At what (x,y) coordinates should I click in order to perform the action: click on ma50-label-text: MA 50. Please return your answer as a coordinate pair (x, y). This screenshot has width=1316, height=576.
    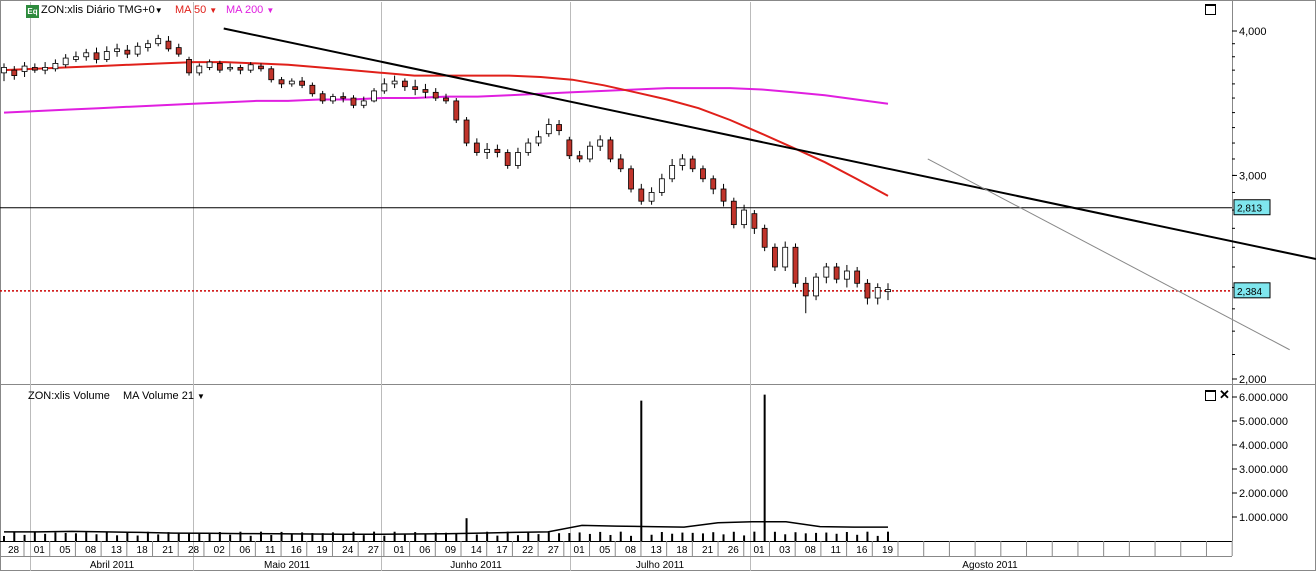
    Looking at the image, I should click on (191, 10).